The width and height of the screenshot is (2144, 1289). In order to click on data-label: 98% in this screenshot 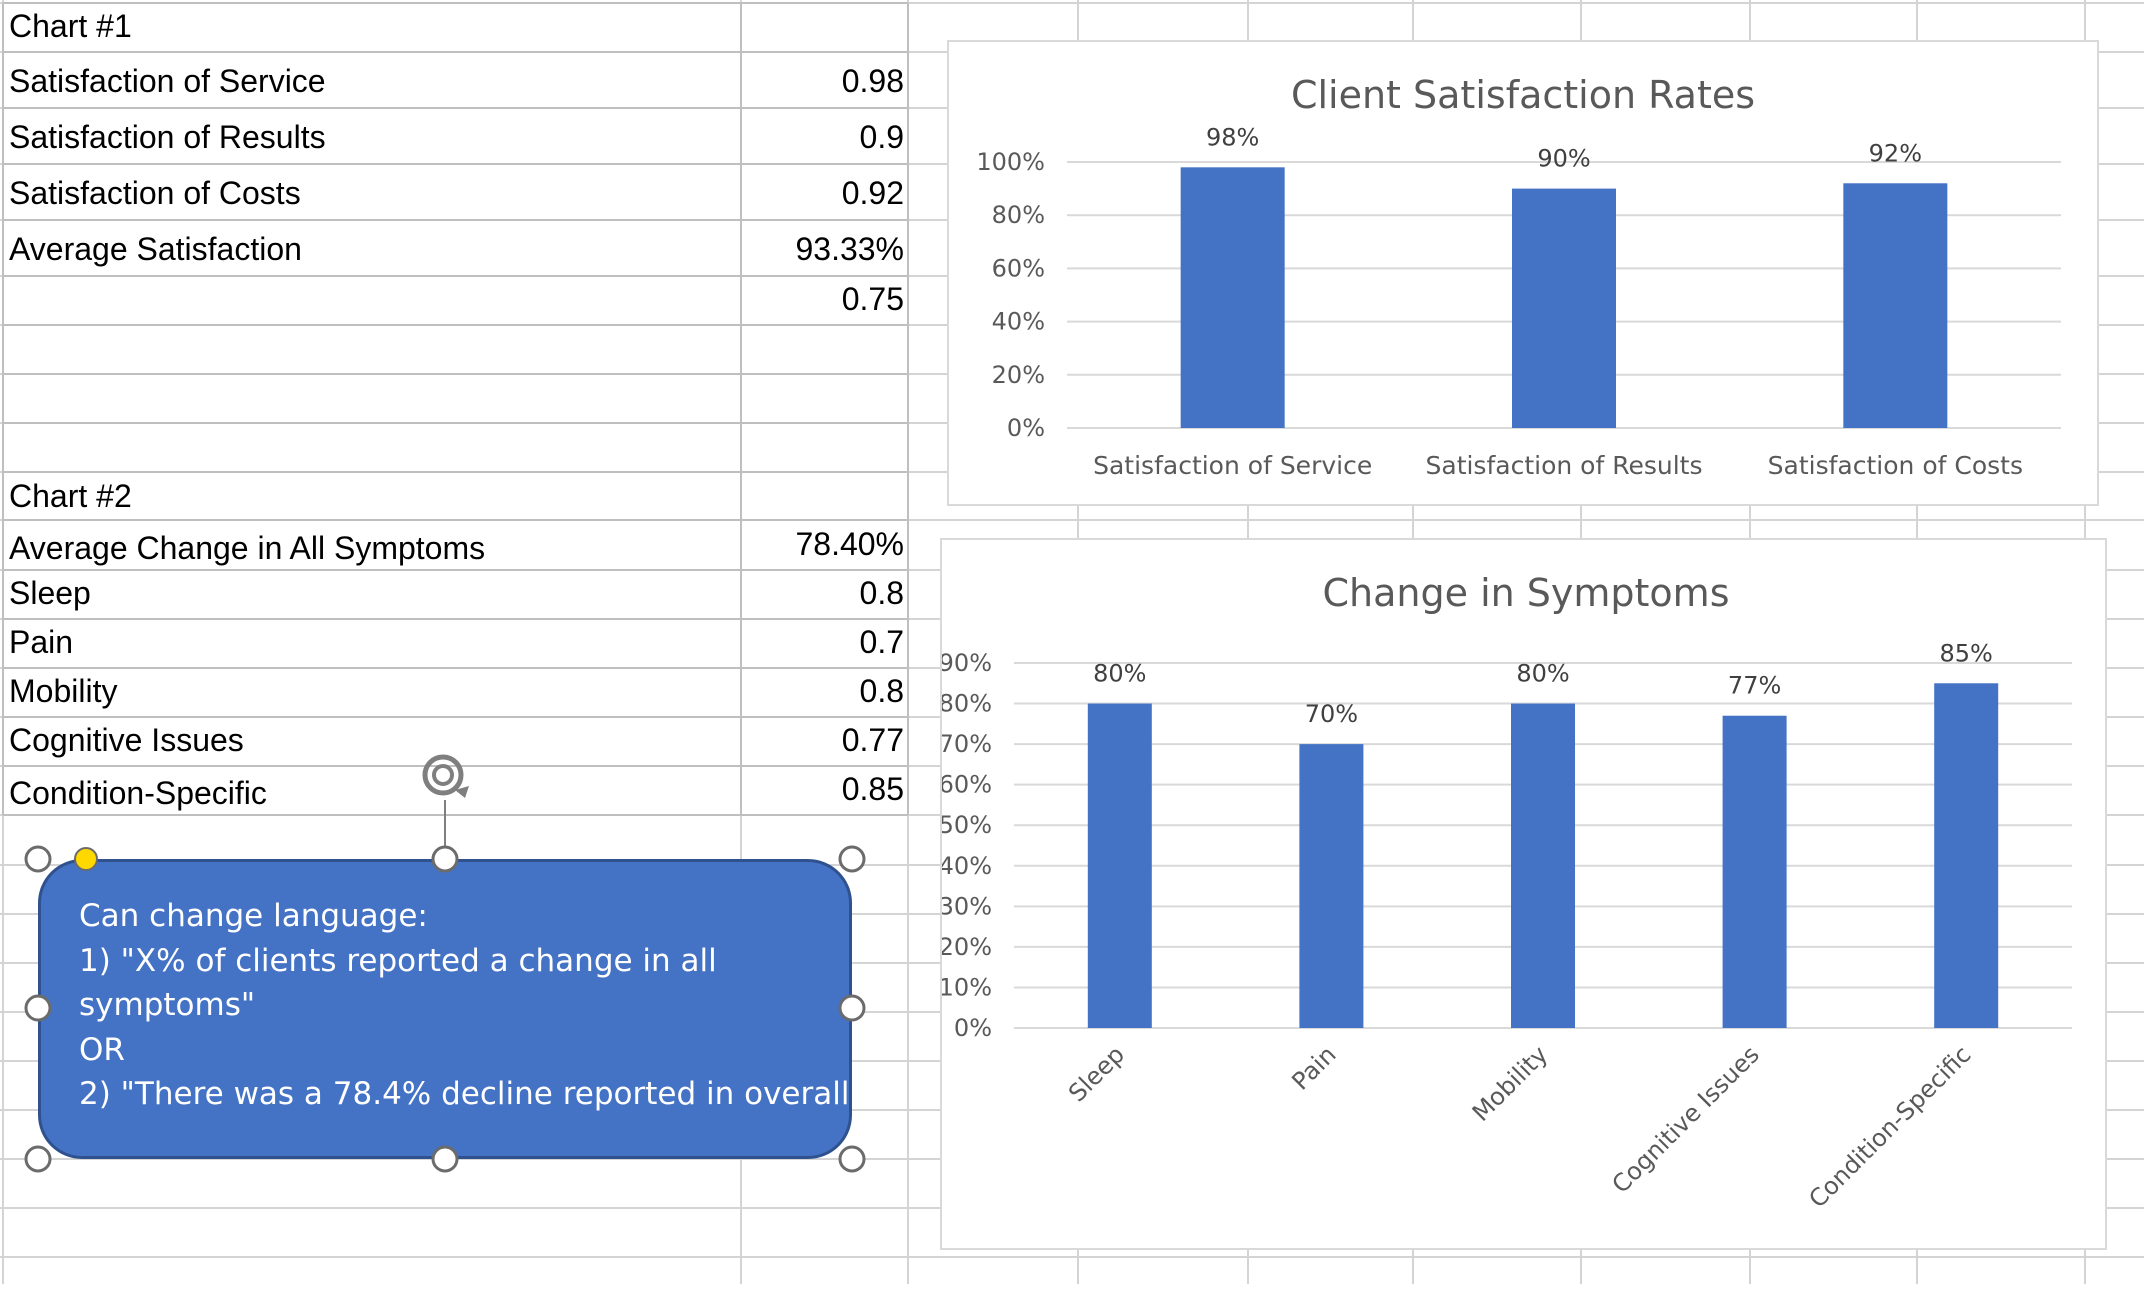, I will do `click(1232, 137)`.